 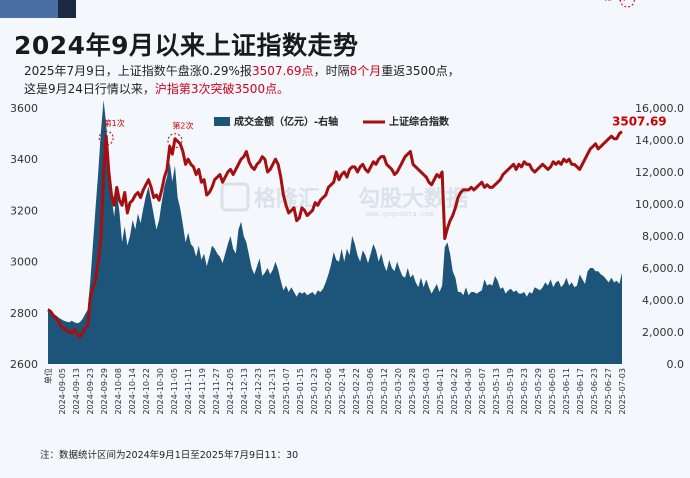 What do you see at coordinates (67, 9) in the screenshot?
I see `top-accent-block` at bounding box center [67, 9].